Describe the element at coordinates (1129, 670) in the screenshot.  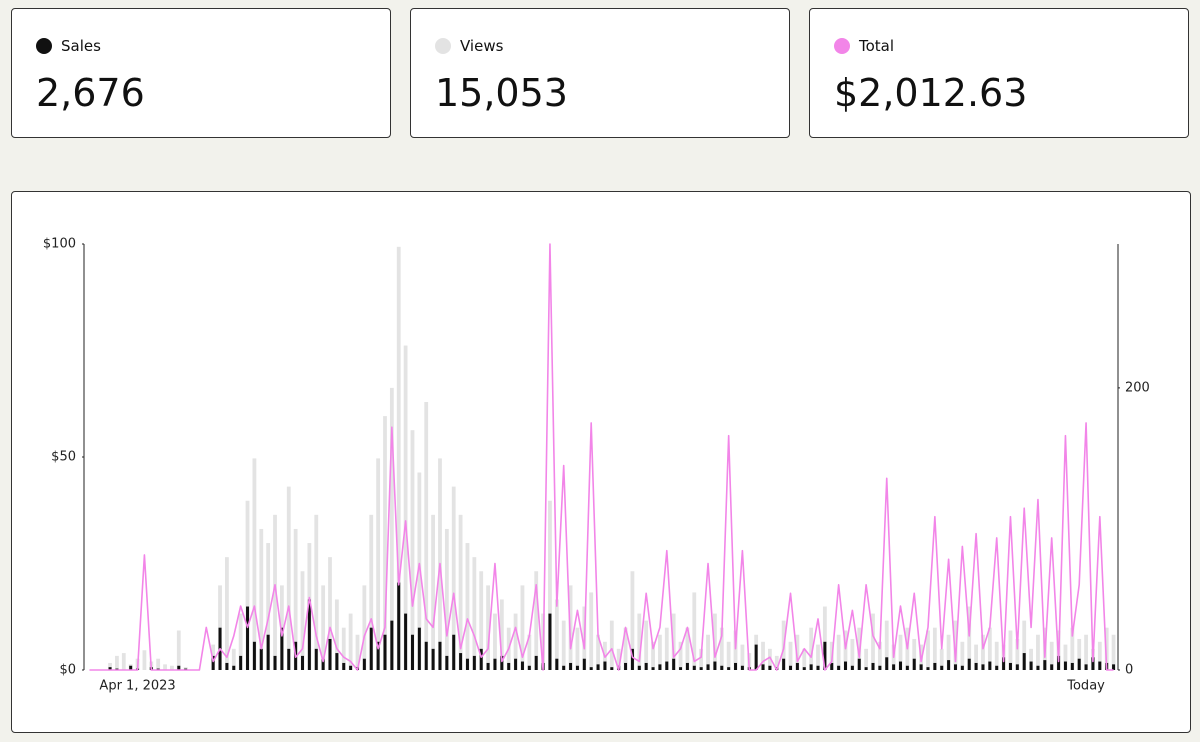
I see `y2-tick-label: 0` at that location.